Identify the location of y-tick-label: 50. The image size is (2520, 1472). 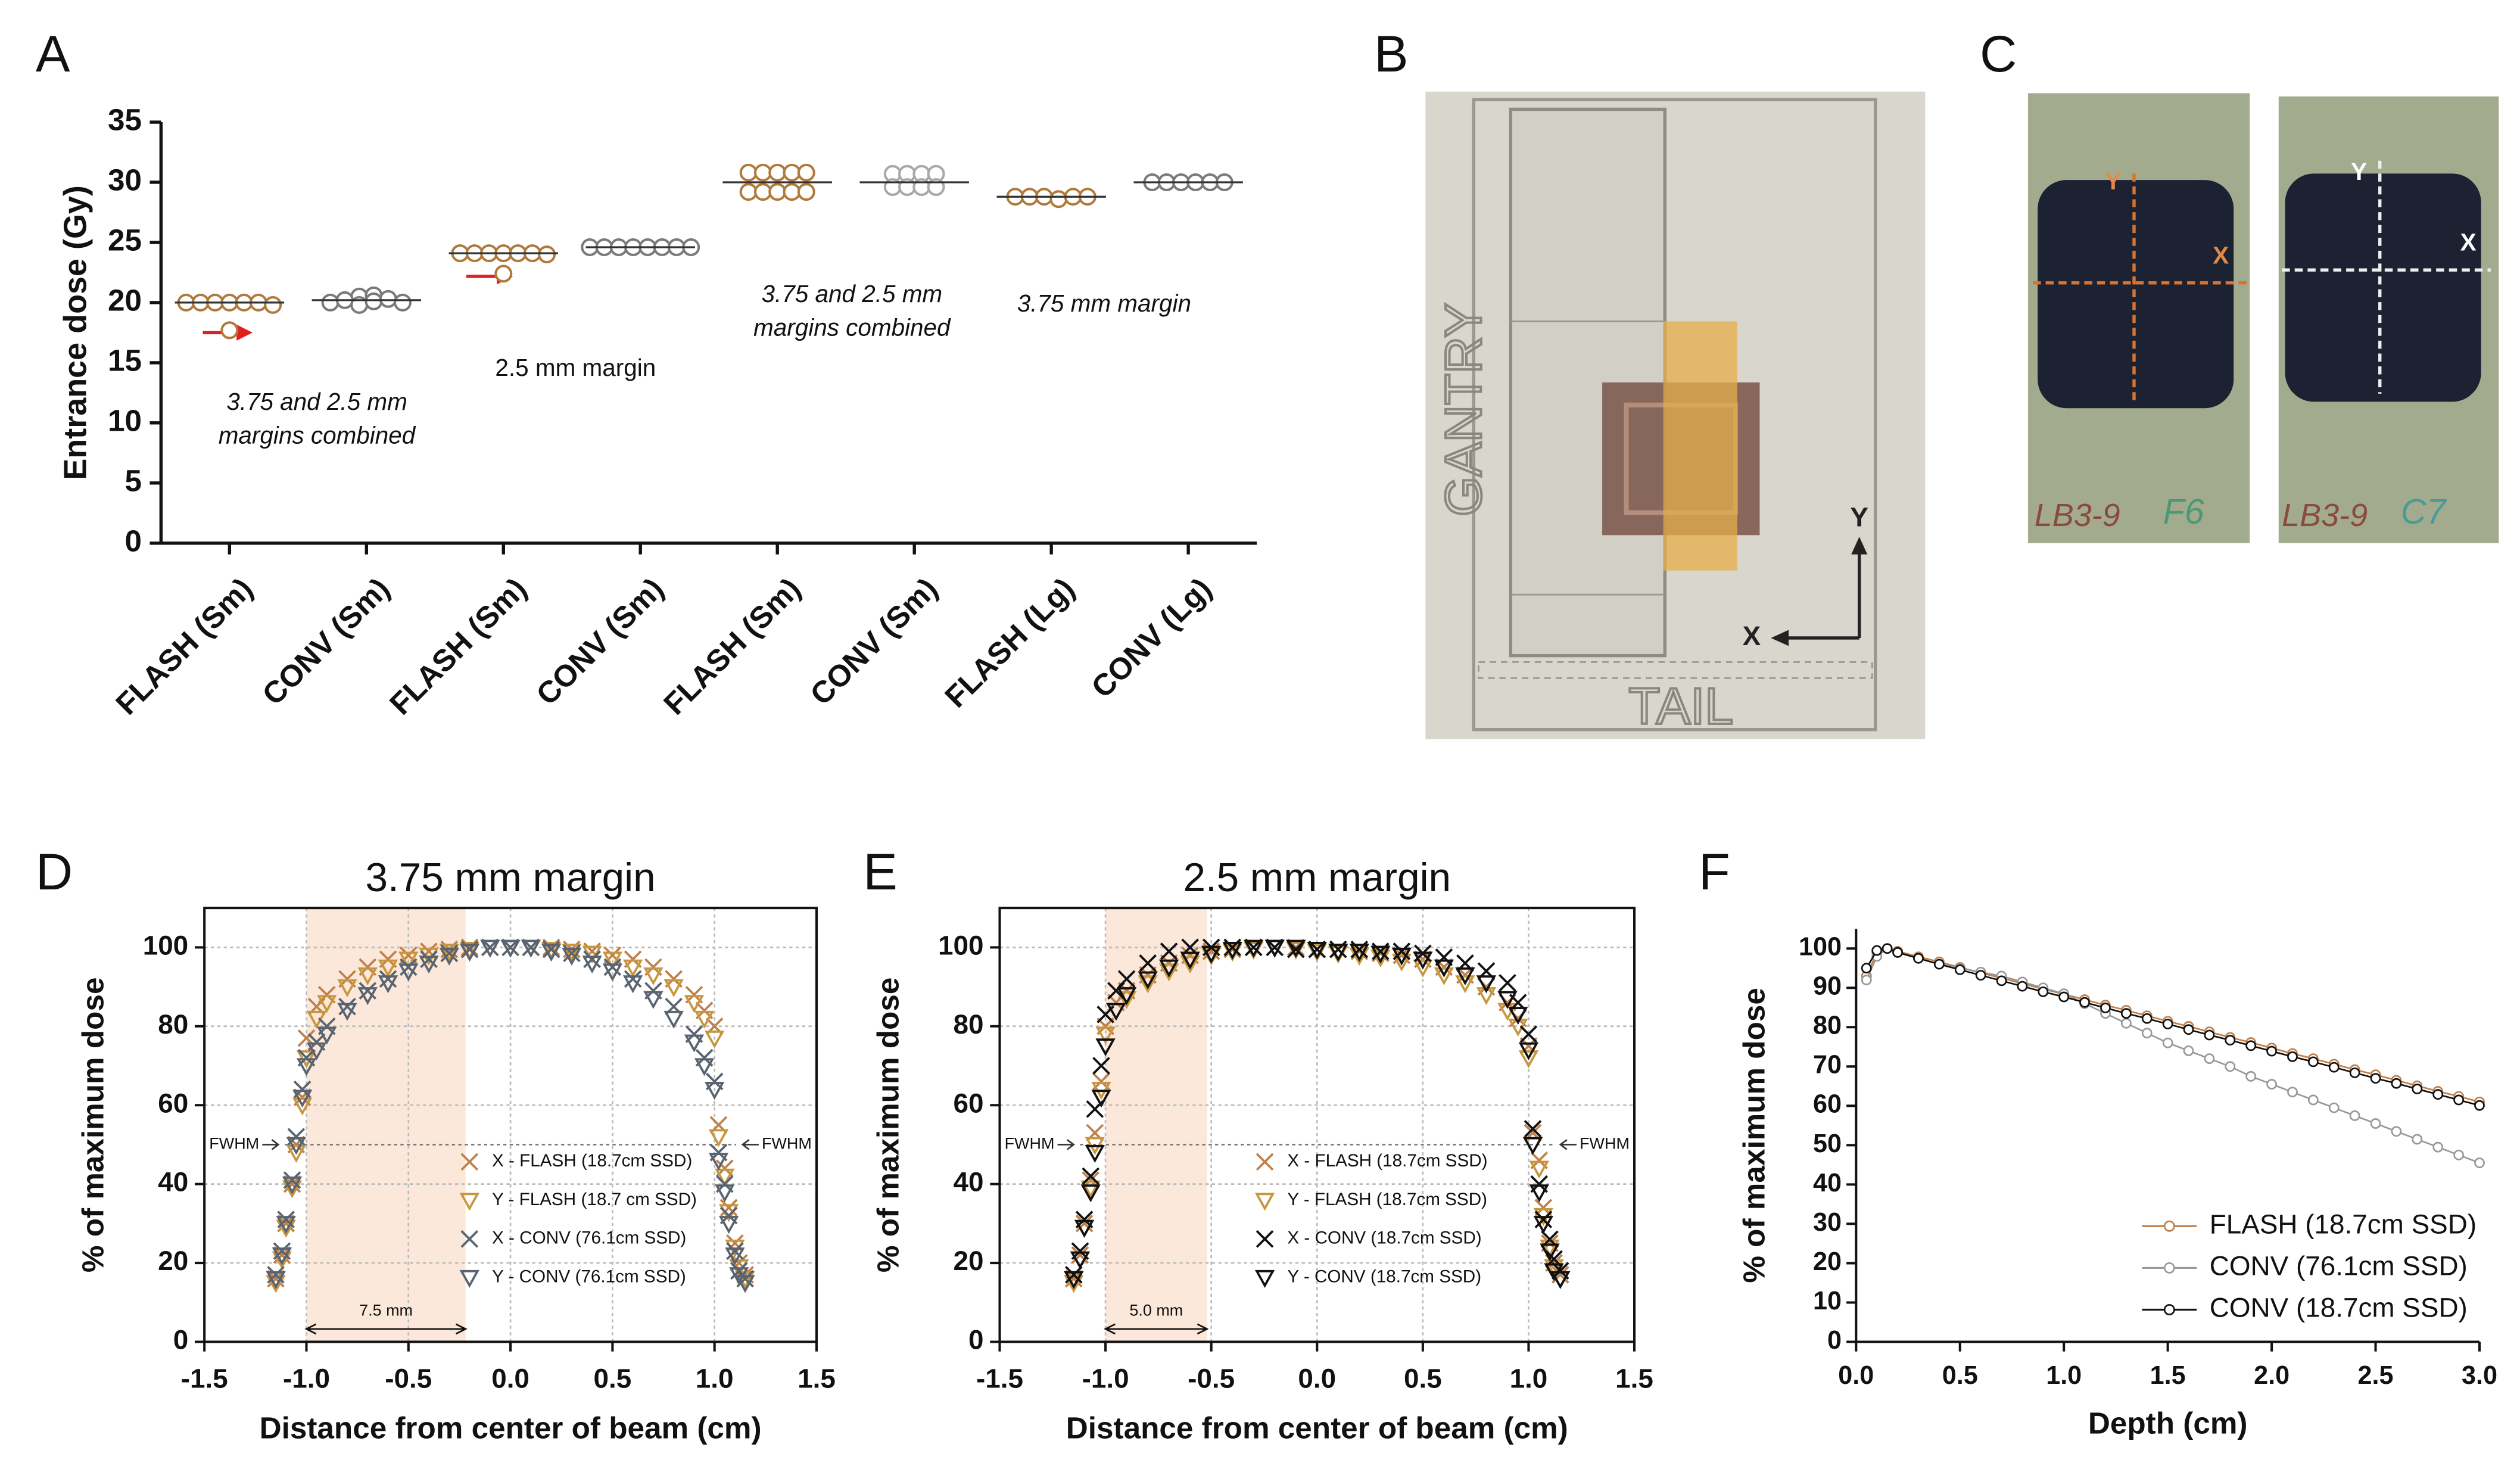
(1827, 1143).